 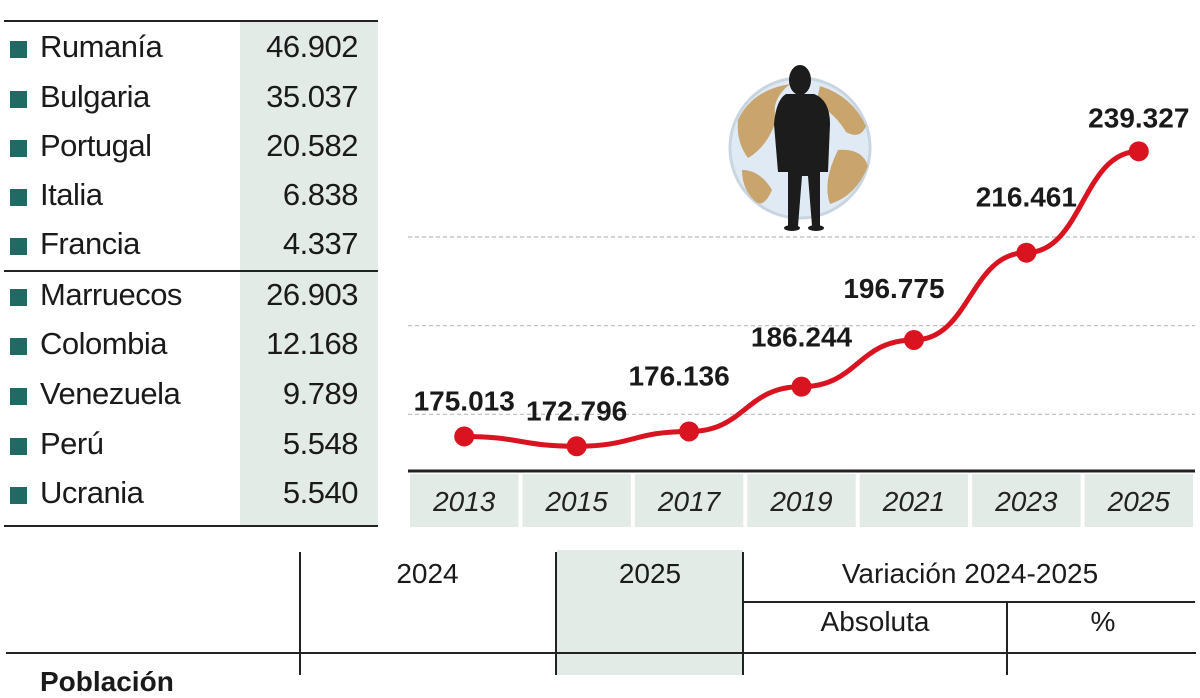 I want to click on table-row: Portugal 20.582, so click(x=191, y=146).